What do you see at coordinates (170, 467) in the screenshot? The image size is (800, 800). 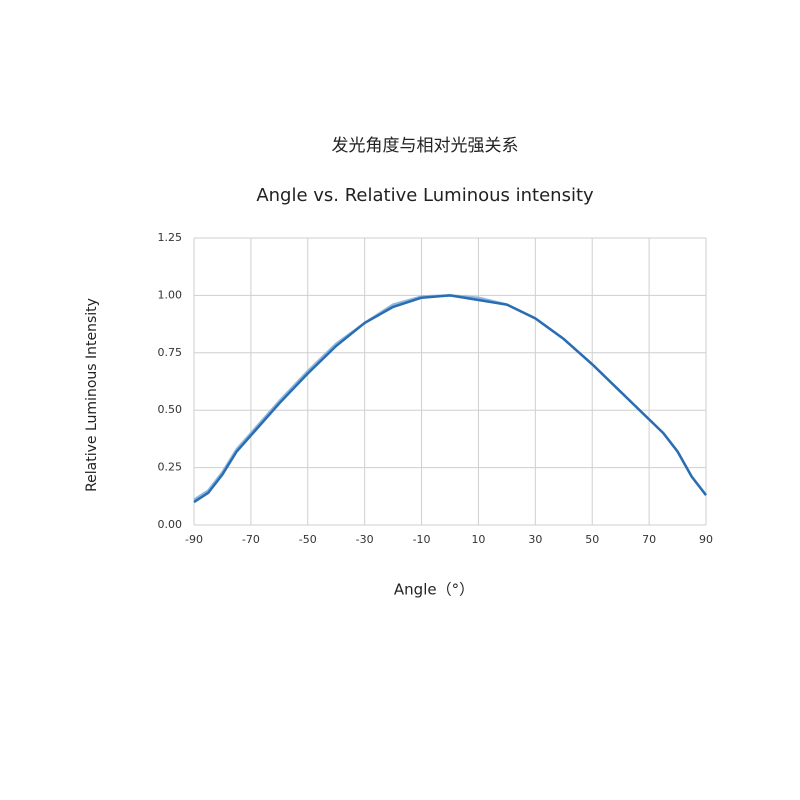 I see `y-tick-label: 0.25` at bounding box center [170, 467].